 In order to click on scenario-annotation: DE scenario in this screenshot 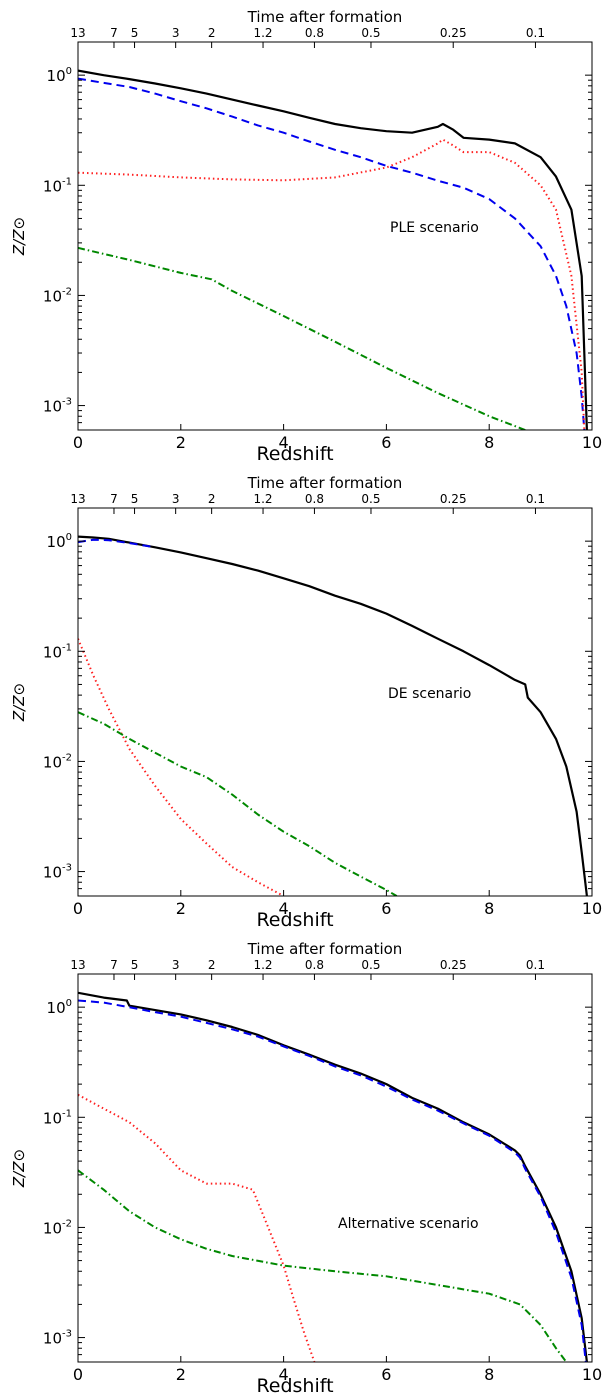, I will do `click(429, 694)`.